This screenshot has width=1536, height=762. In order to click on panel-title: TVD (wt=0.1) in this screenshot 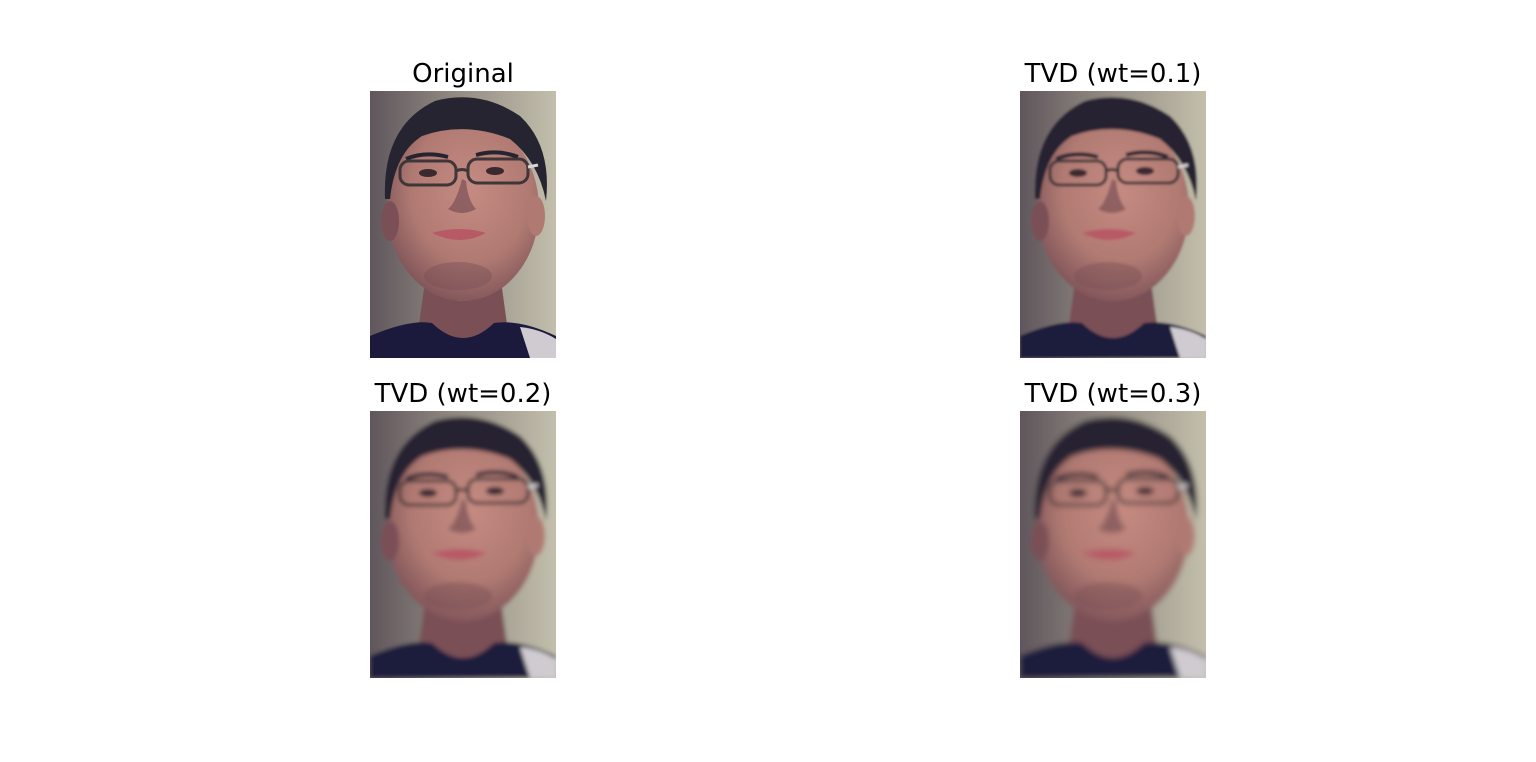, I will do `click(1113, 74)`.